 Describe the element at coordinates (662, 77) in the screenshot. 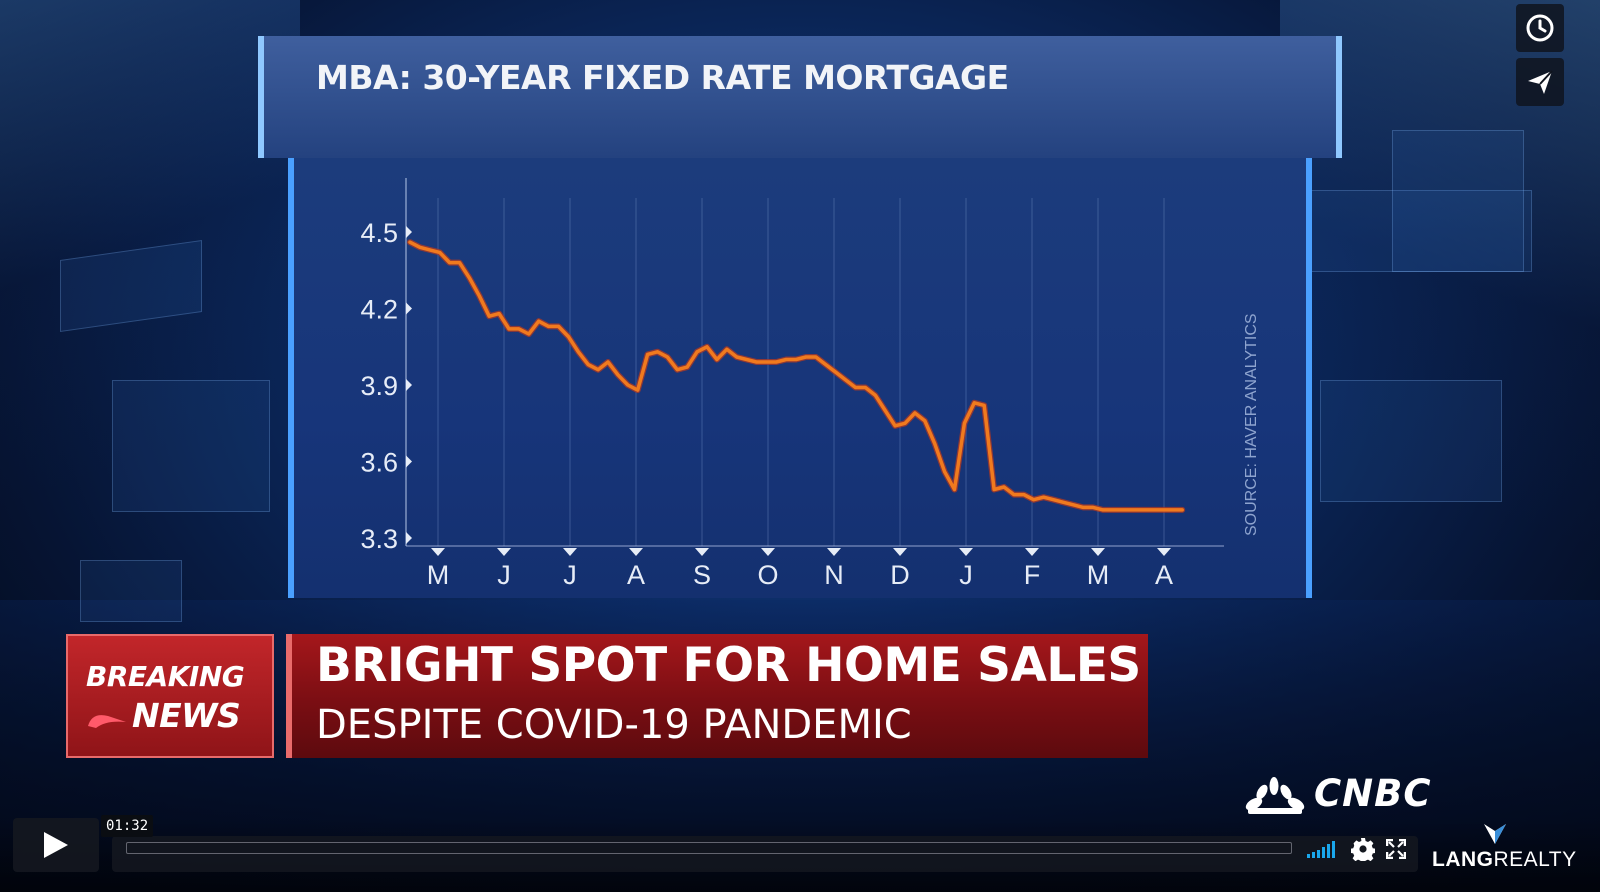

I see `chart-title: MBA: 30-YEAR FIXED RATE MORTGAGE` at that location.